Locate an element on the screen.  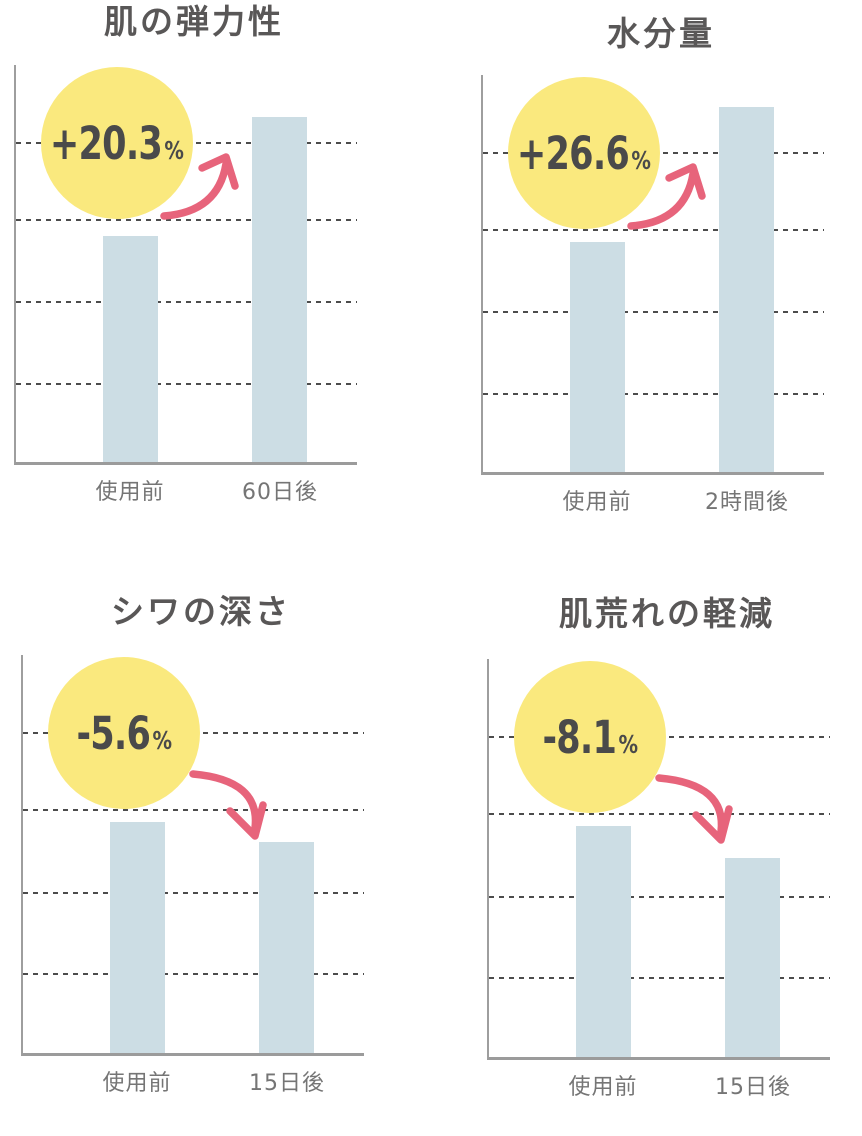
category-label-after: 60日後 is located at coordinates (280, 492).